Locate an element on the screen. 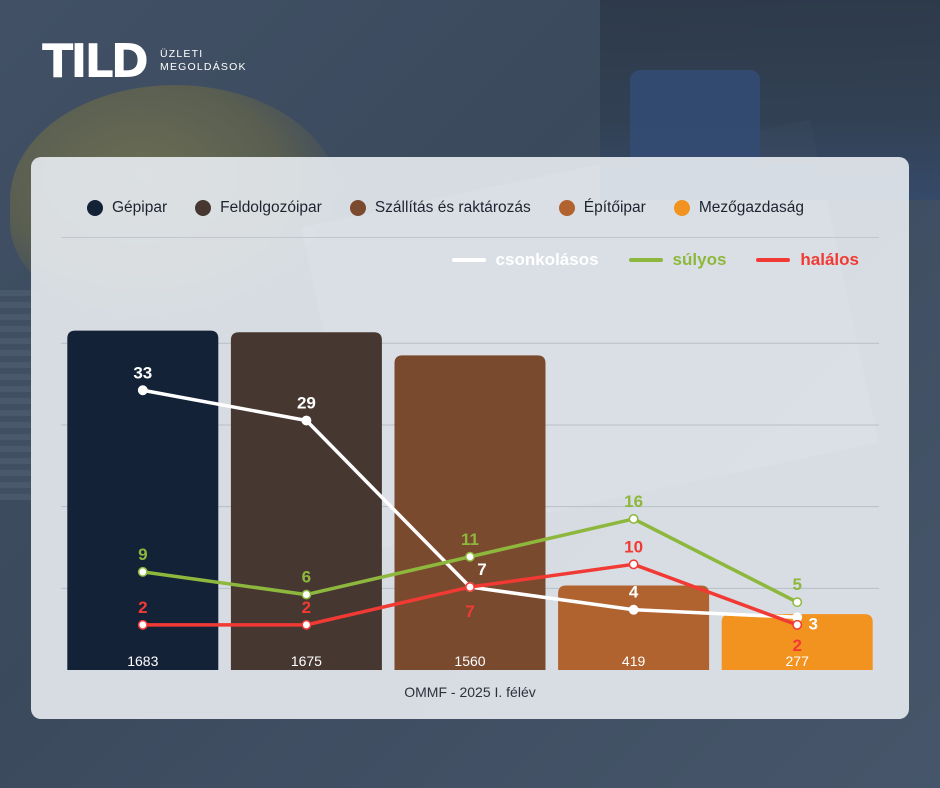 Image resolution: width=940 pixels, height=788 pixels. data-label-súlyos: 6 is located at coordinates (306, 577).